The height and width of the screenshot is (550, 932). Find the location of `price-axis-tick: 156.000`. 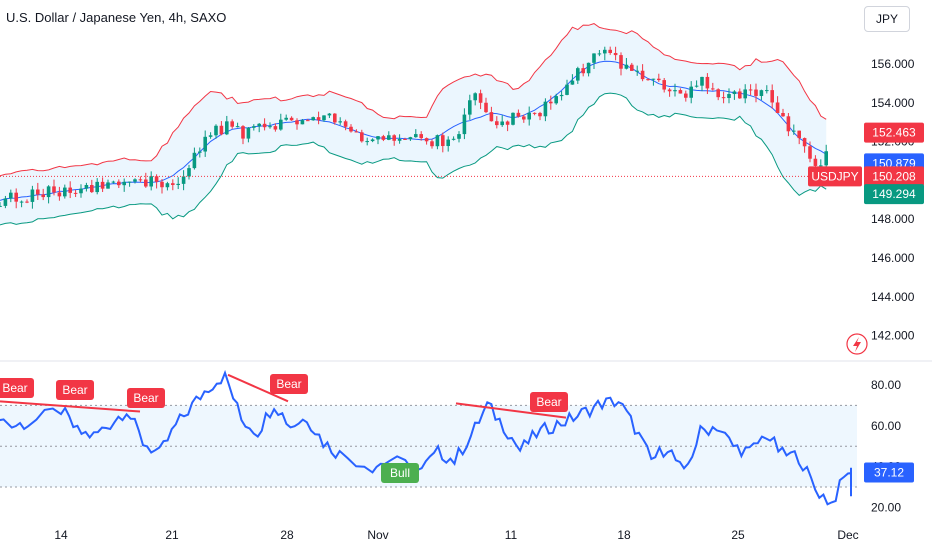

price-axis-tick: 156.000 is located at coordinates (893, 64).